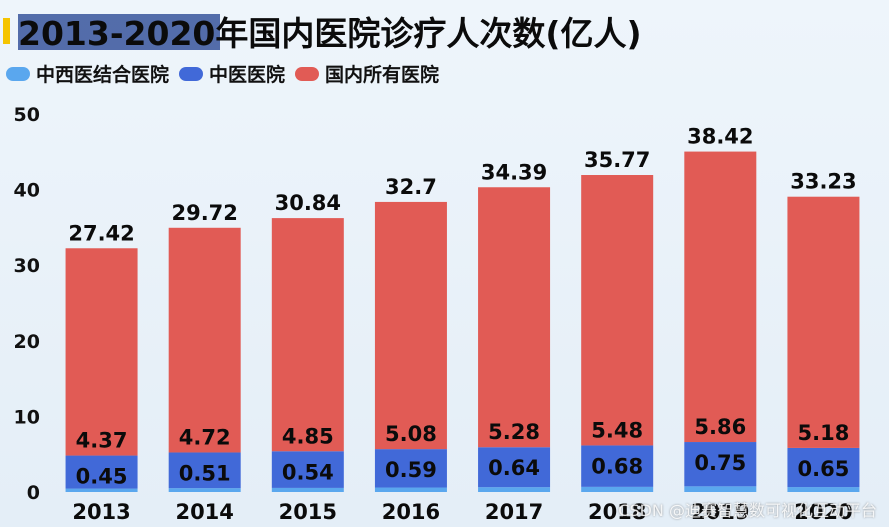 Image resolution: width=889 pixels, height=527 pixels. Describe the element at coordinates (514, 432) in the screenshot. I see `data-label-tcm: 5.28` at that location.